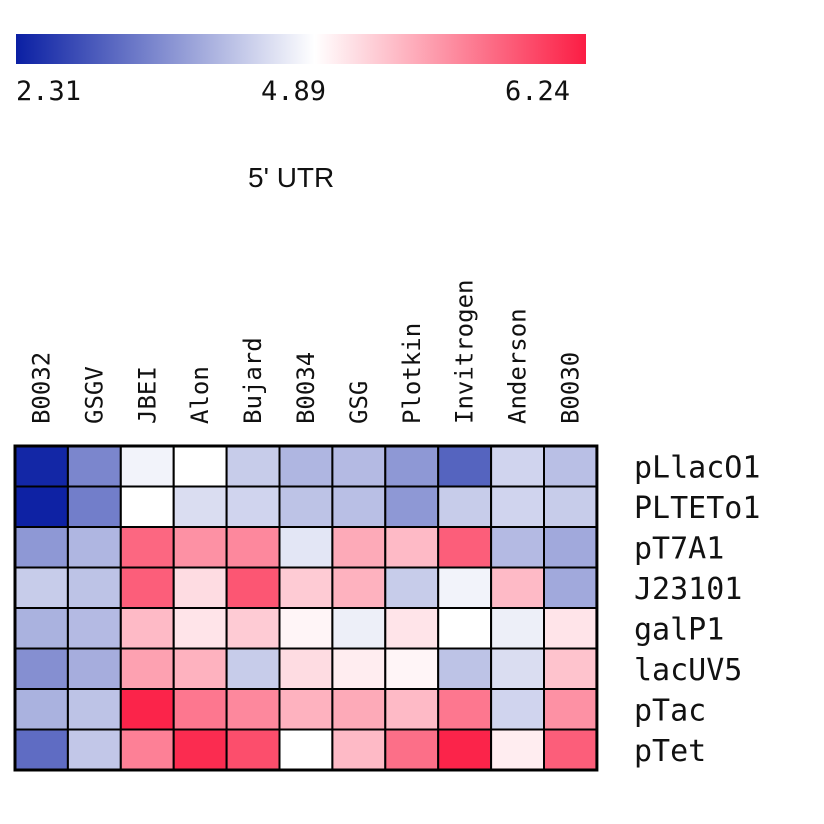 The width and height of the screenshot is (824, 824). What do you see at coordinates (94, 395) in the screenshot?
I see `column-label: GSGV` at bounding box center [94, 395].